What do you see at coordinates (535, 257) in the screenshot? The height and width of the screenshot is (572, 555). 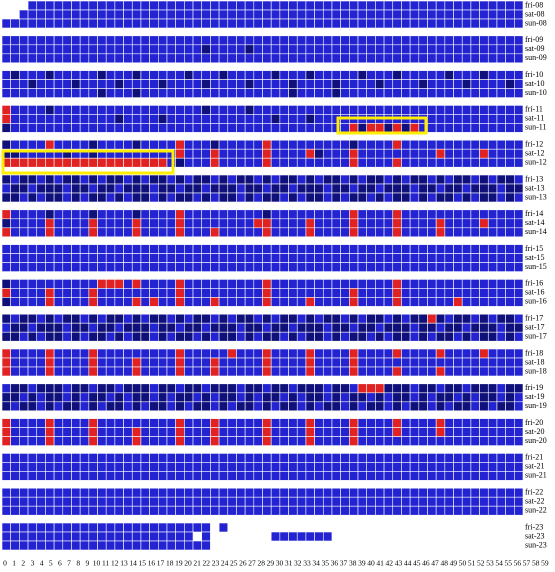 I see `row-label: sat-15` at bounding box center [535, 257].